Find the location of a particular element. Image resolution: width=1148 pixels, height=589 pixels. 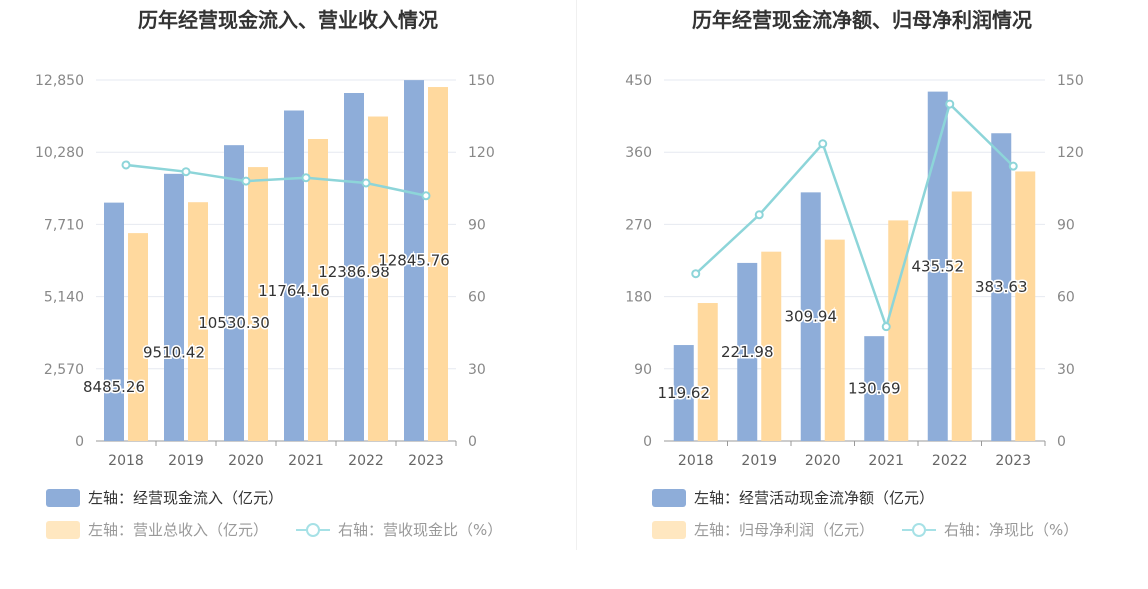

panel-divider is located at coordinates (576, 275).